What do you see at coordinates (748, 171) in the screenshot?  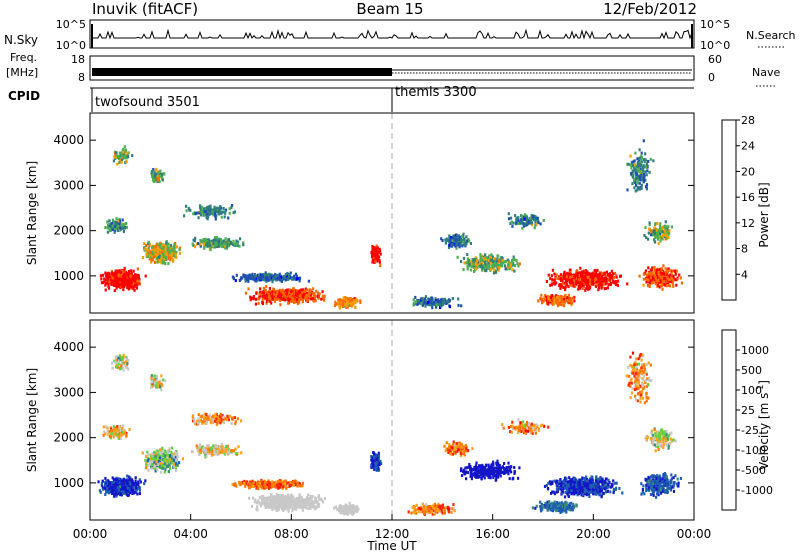 I see `colorbar-tick-label-4: 20` at bounding box center [748, 171].